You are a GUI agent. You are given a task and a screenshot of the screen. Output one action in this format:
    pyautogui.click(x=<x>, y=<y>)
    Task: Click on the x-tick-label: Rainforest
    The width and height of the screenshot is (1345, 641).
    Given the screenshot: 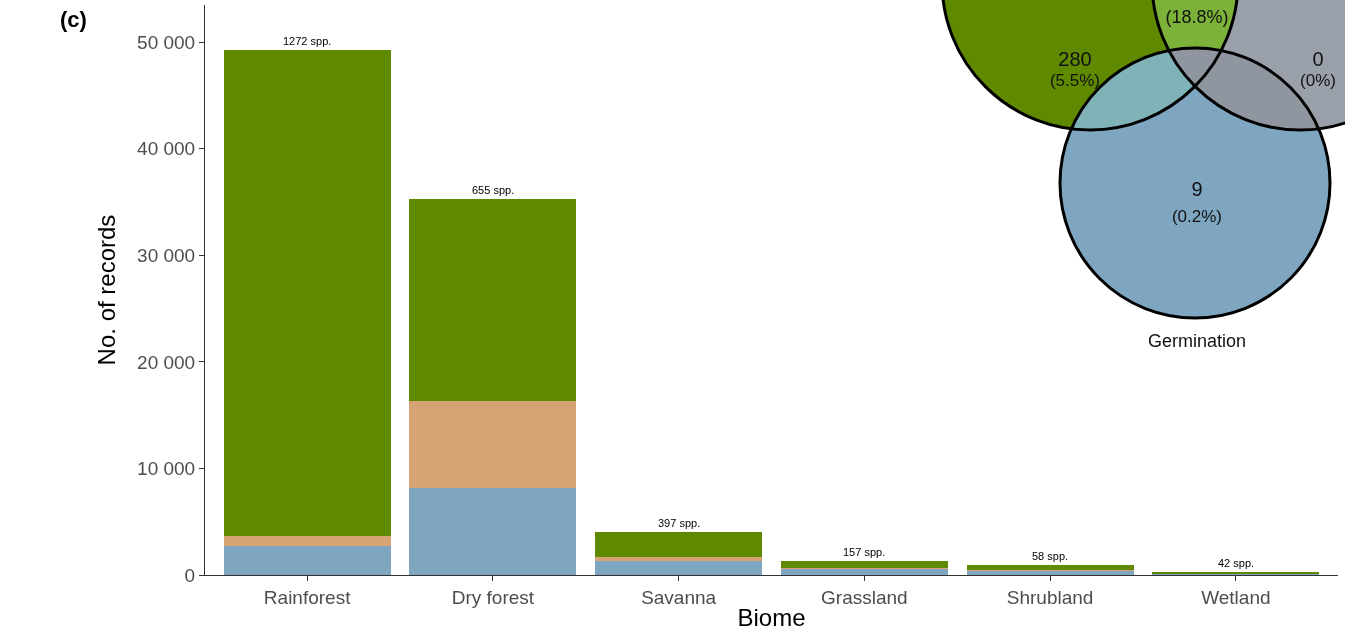 What is the action you would take?
    pyautogui.click(x=307, y=597)
    